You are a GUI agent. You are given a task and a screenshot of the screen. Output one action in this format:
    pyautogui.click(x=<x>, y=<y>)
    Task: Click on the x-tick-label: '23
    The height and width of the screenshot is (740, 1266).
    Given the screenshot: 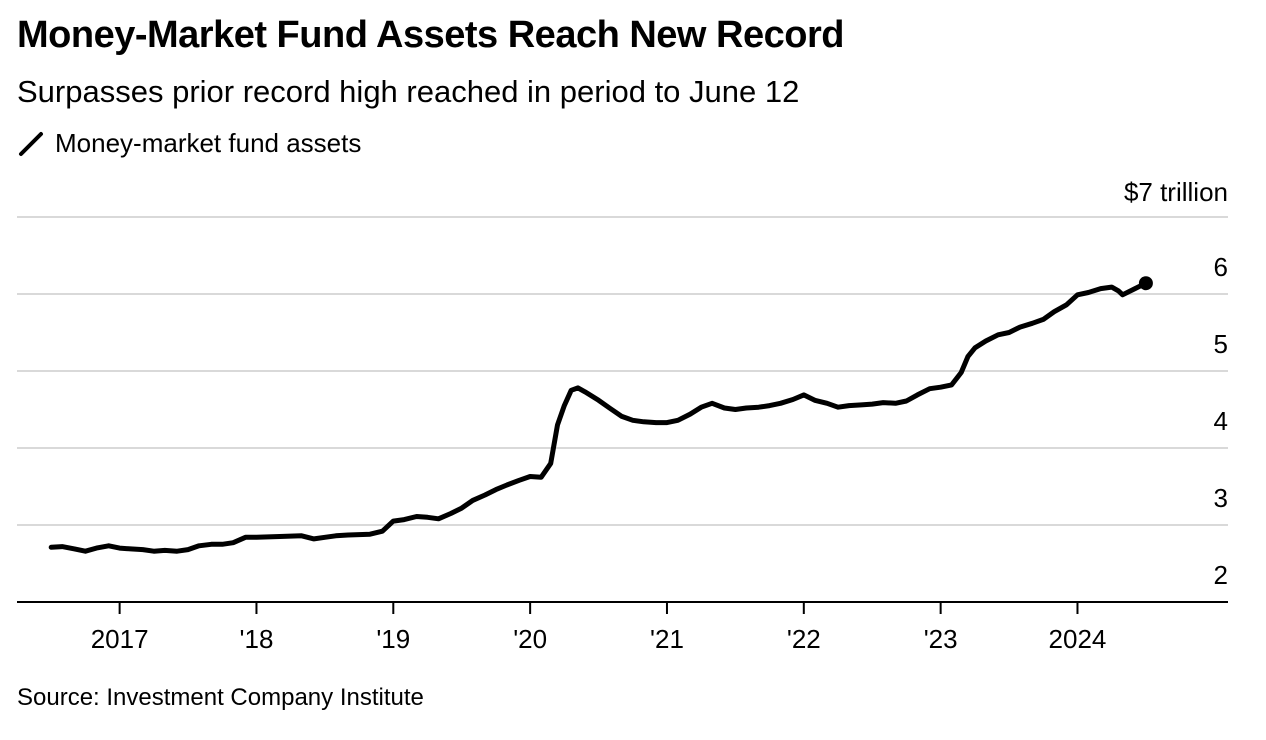 What is the action you would take?
    pyautogui.click(x=941, y=639)
    